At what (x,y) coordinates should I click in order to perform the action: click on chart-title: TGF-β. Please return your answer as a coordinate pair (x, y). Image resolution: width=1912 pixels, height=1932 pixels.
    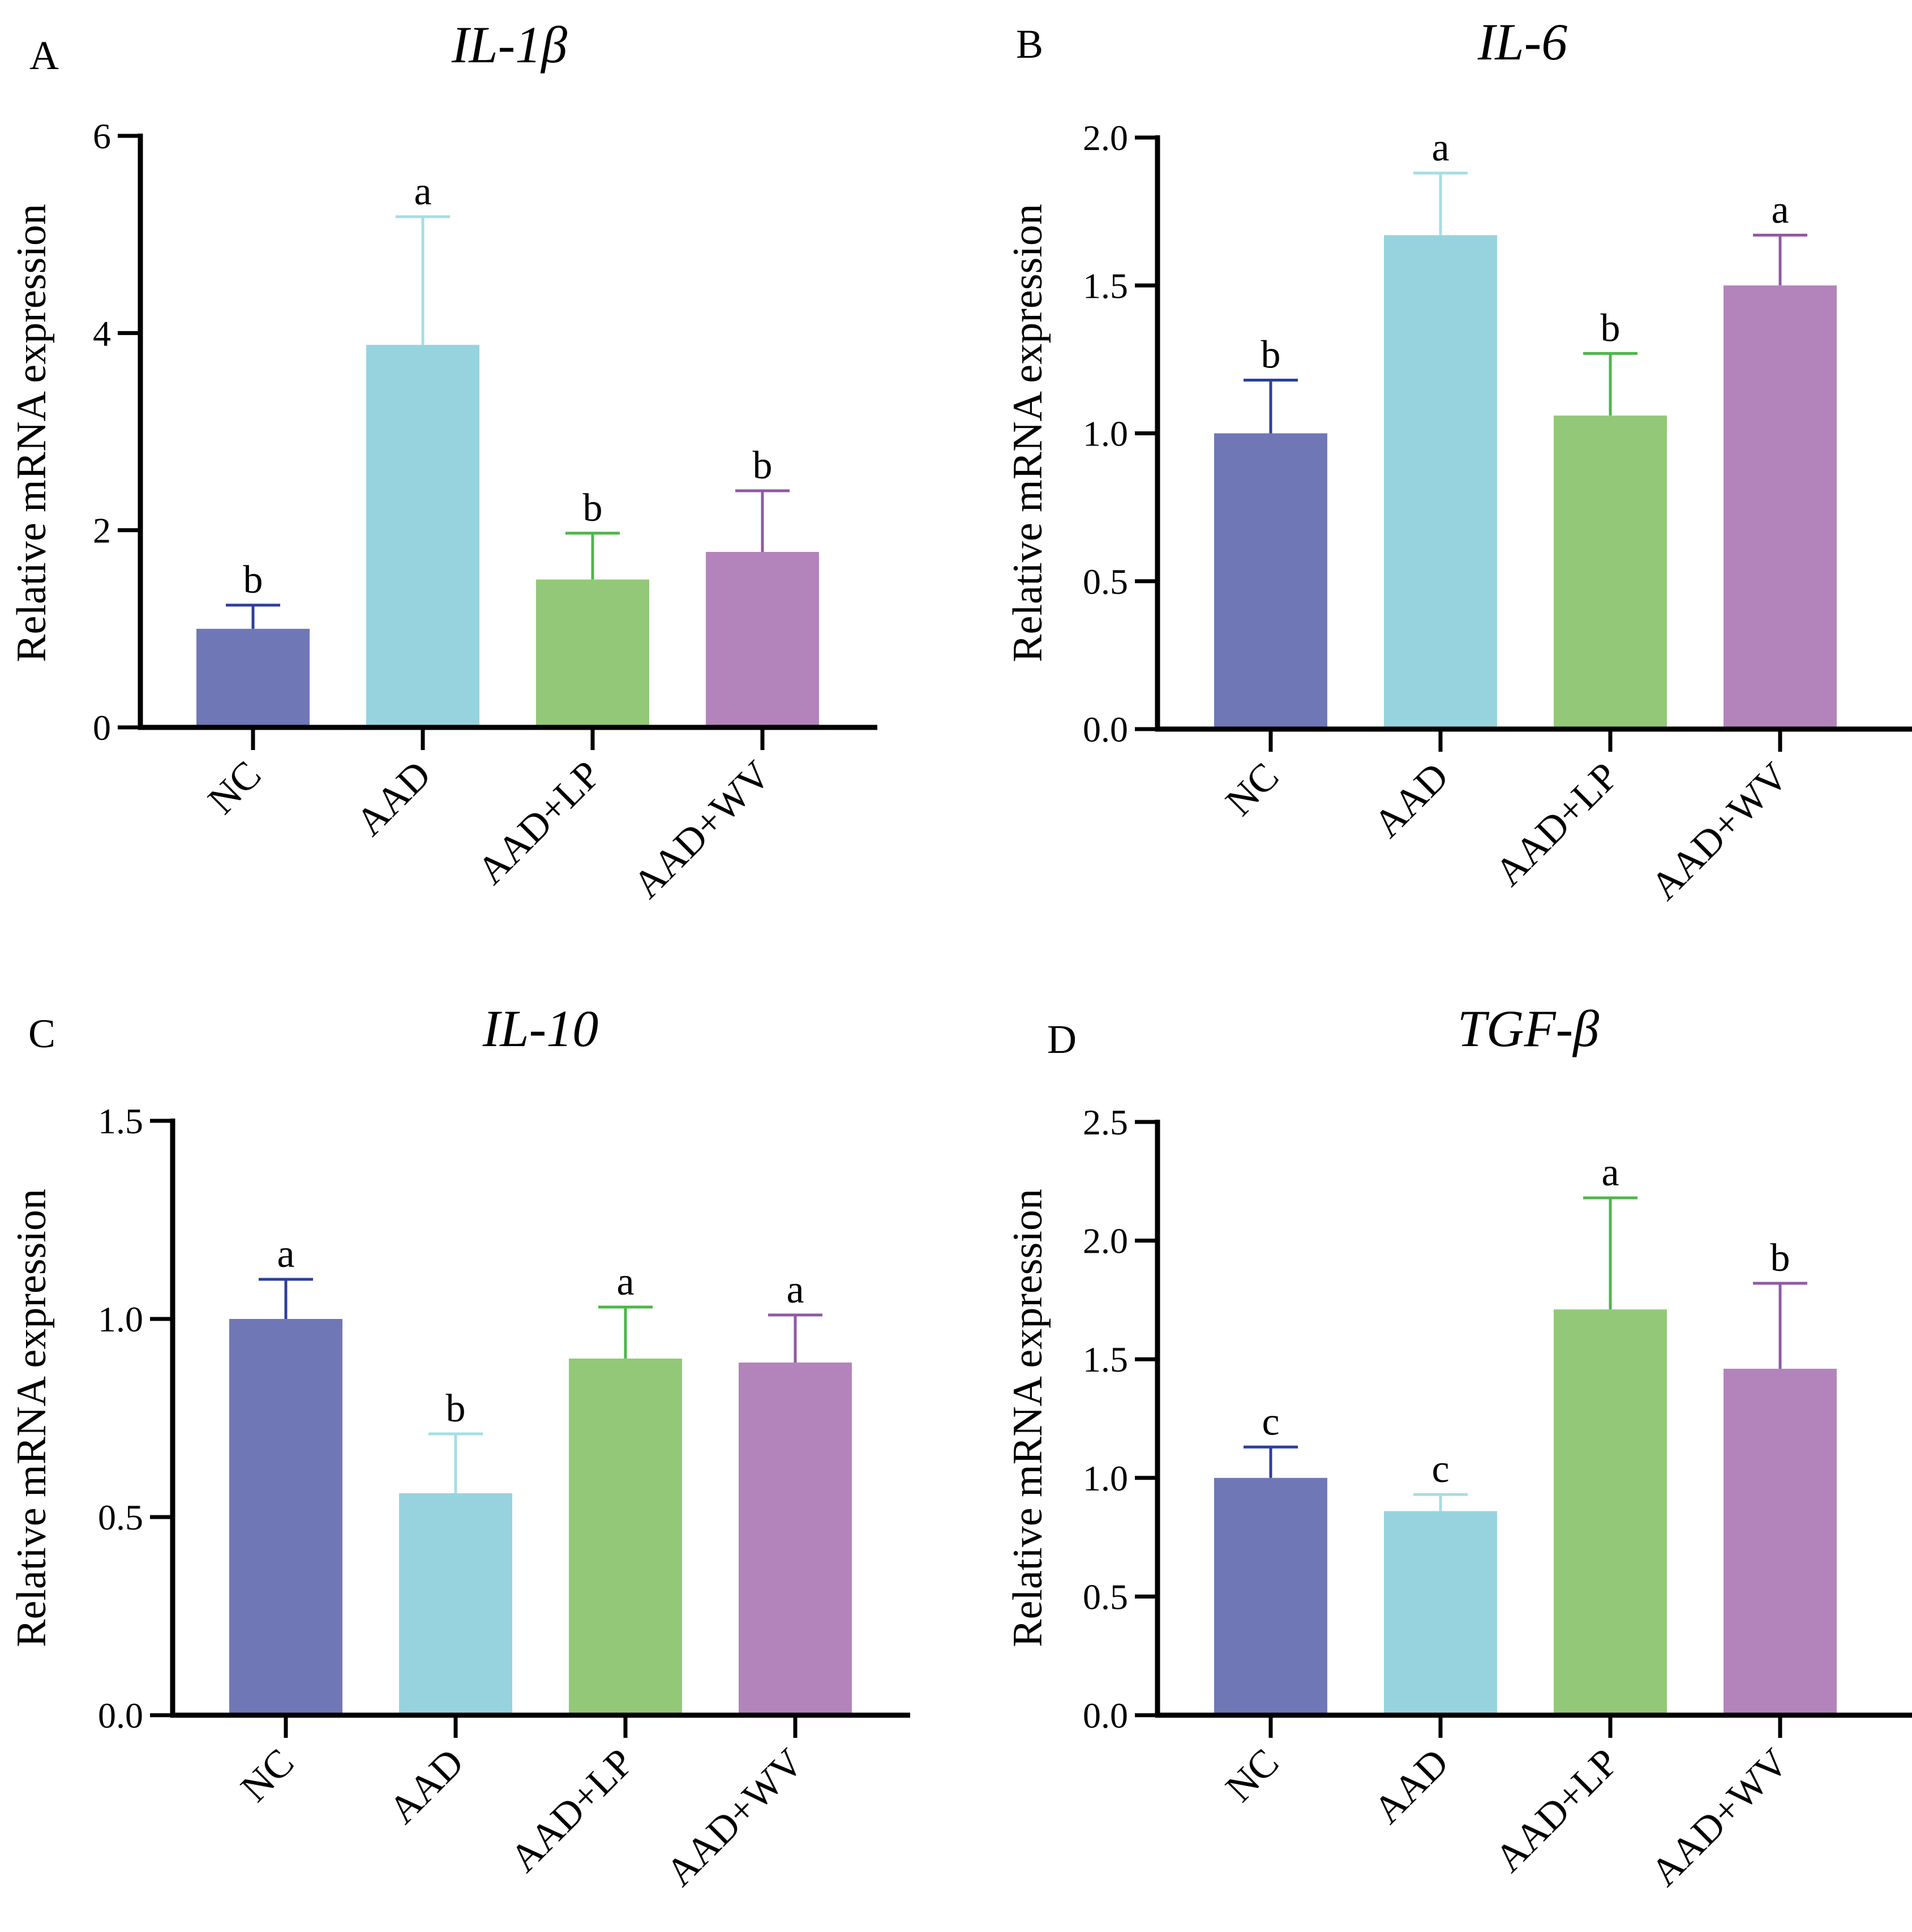
    Looking at the image, I should click on (1528, 1029).